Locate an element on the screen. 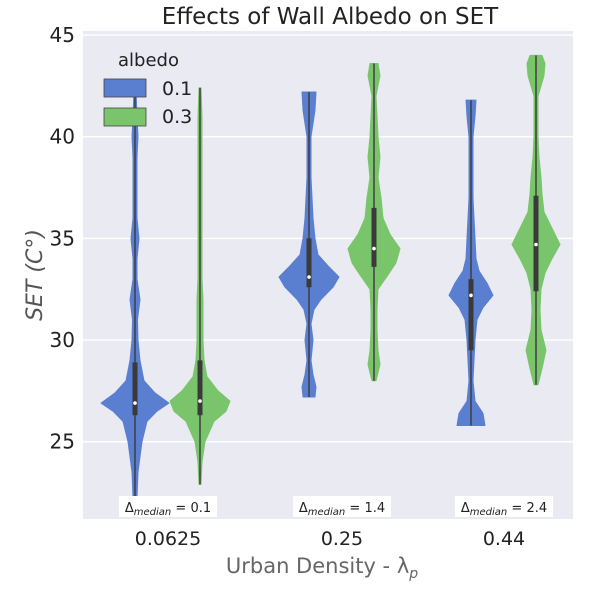  y-tick-label: 25 is located at coordinates (62, 442).